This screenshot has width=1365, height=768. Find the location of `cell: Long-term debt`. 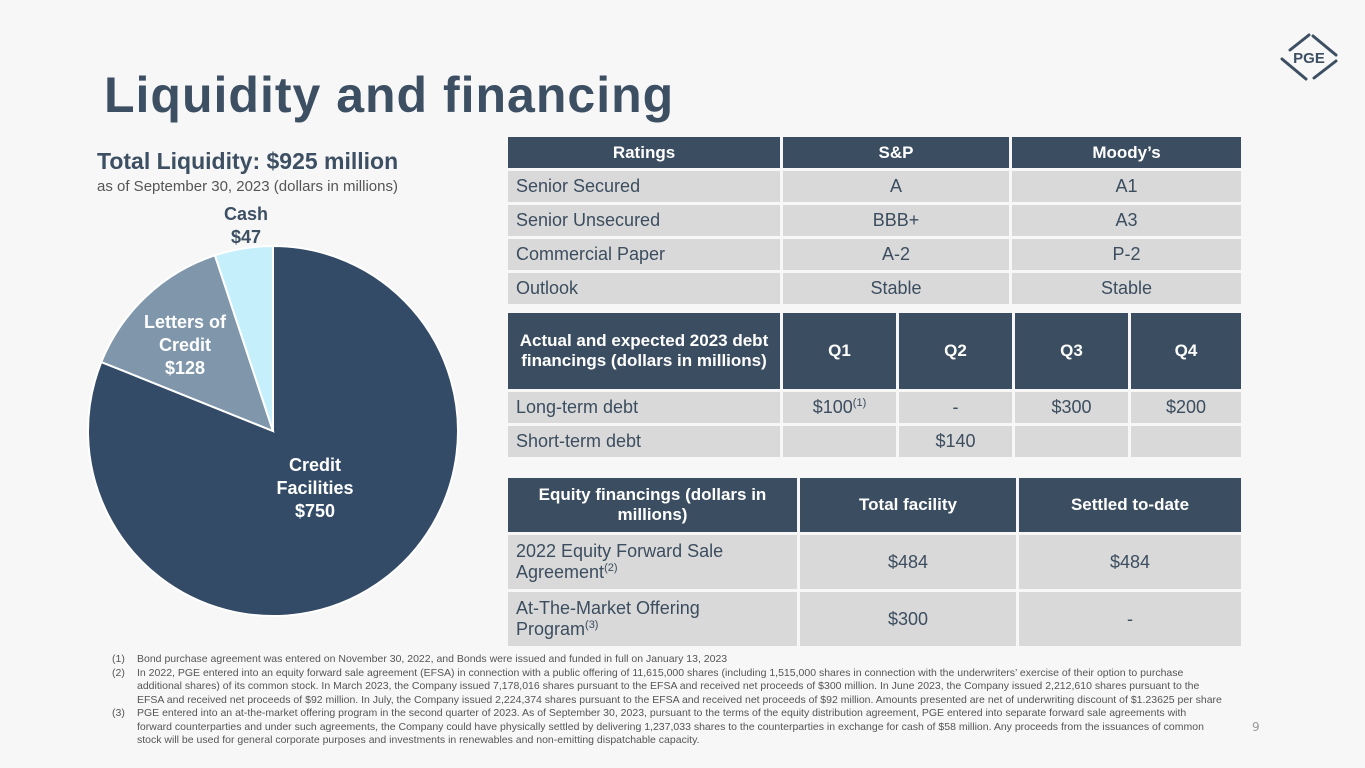

cell: Long-term debt is located at coordinates (644, 407).